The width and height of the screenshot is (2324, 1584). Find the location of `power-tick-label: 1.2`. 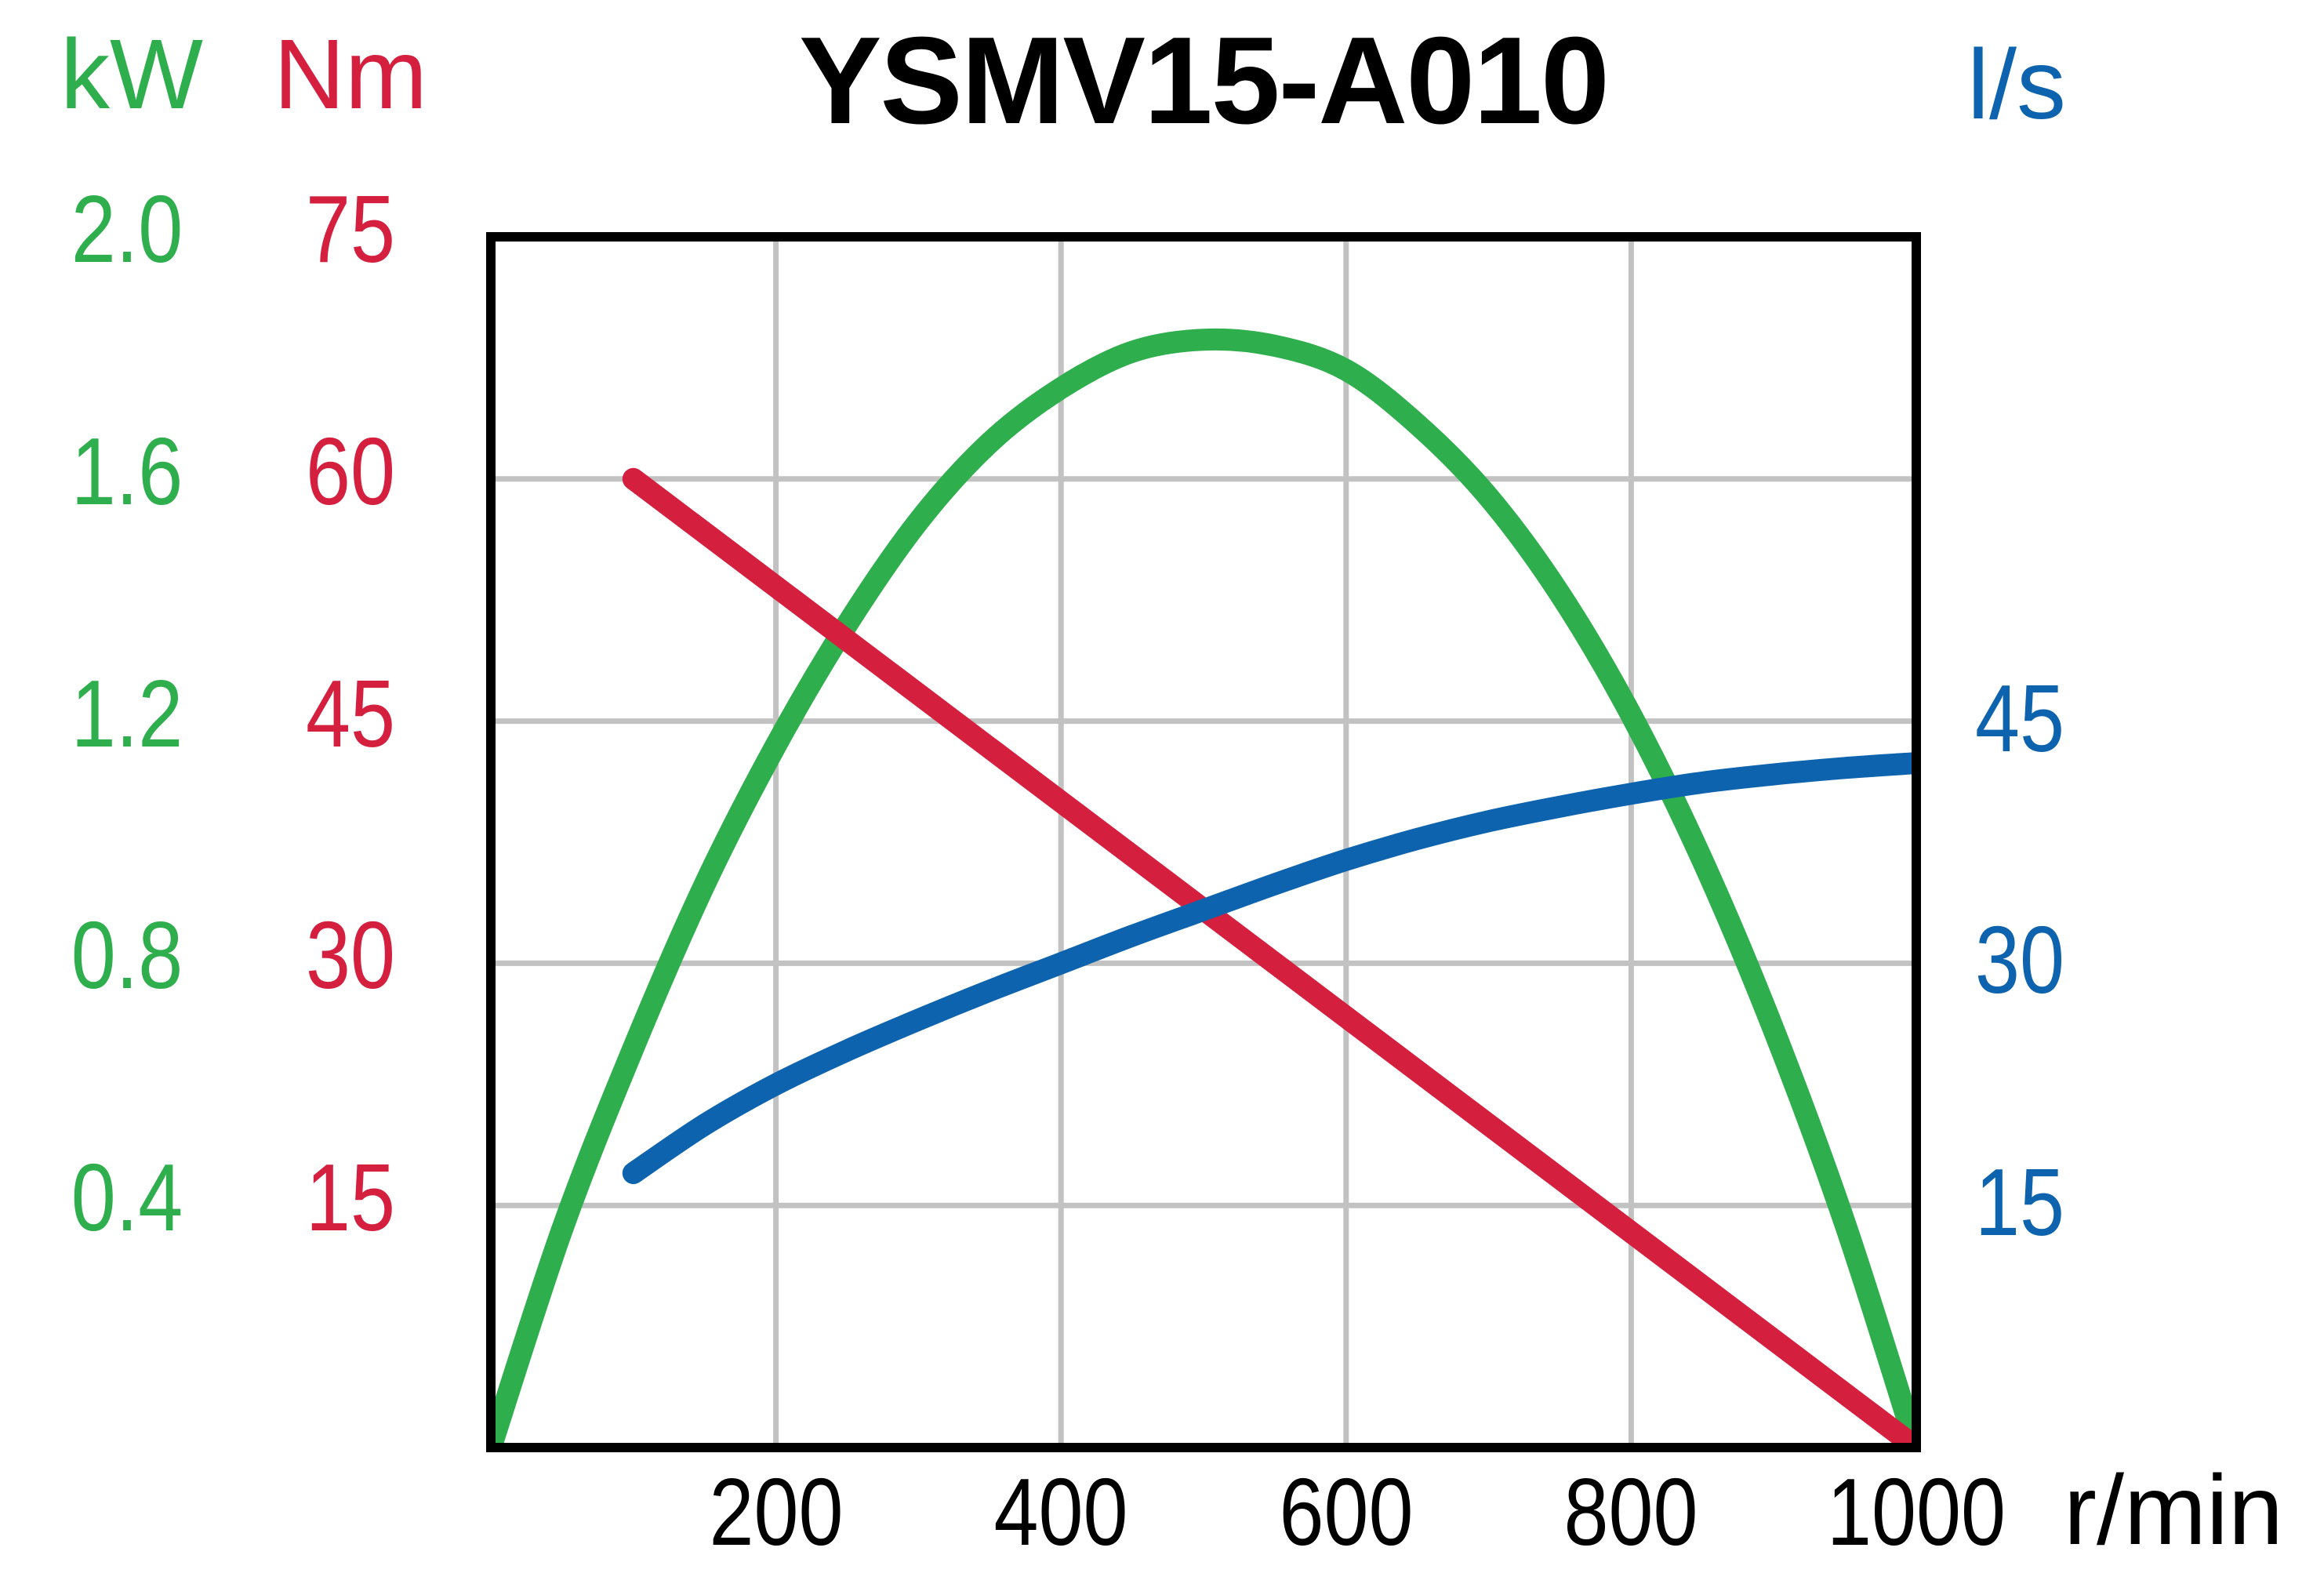

power-tick-label: 1.2 is located at coordinates (127, 713).